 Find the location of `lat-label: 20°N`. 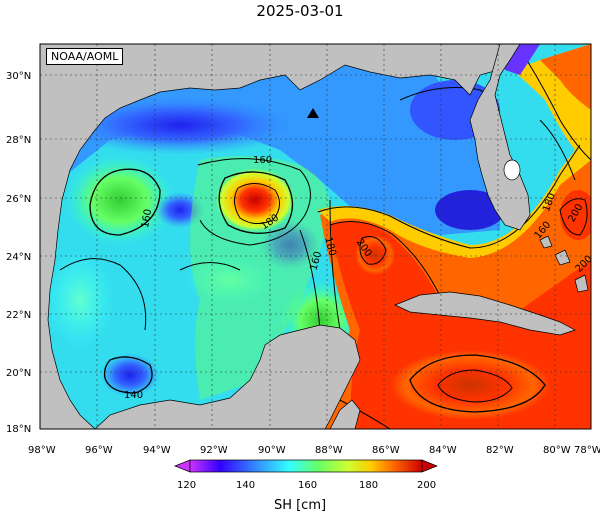

lat-label: 20°N is located at coordinates (18, 373).